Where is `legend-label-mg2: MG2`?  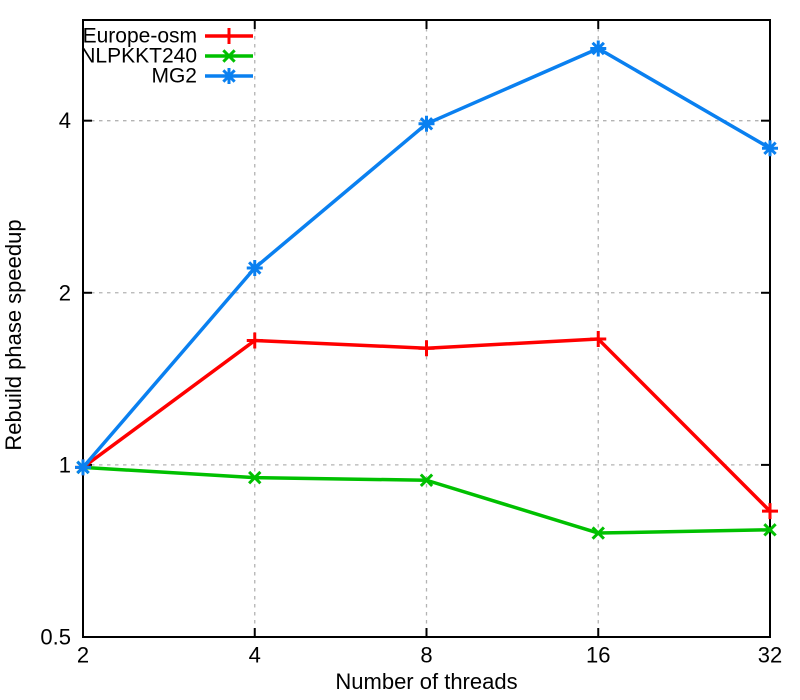
legend-label-mg2: MG2 is located at coordinates (174, 76).